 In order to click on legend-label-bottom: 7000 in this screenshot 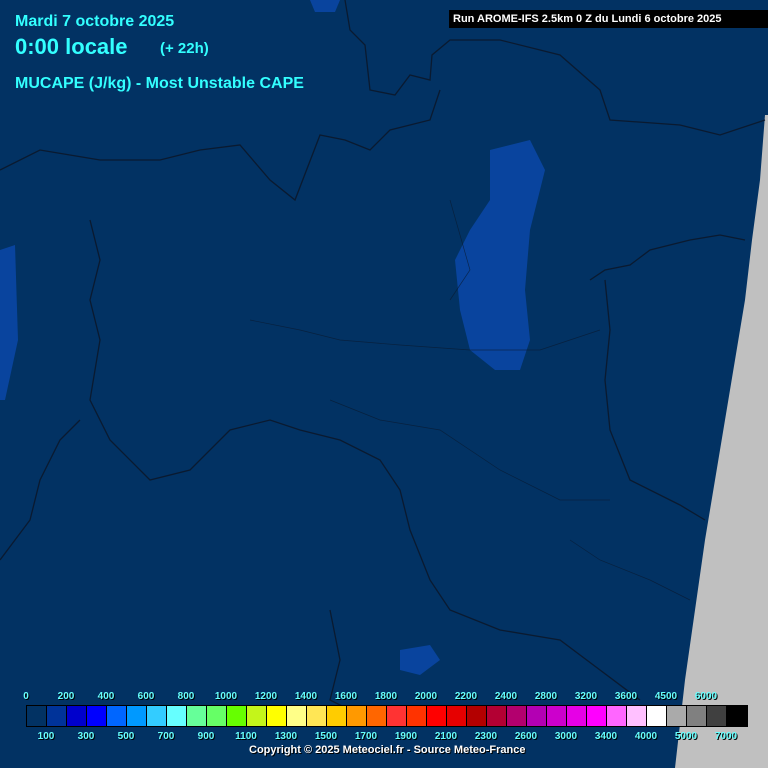, I will do `click(726, 736)`.